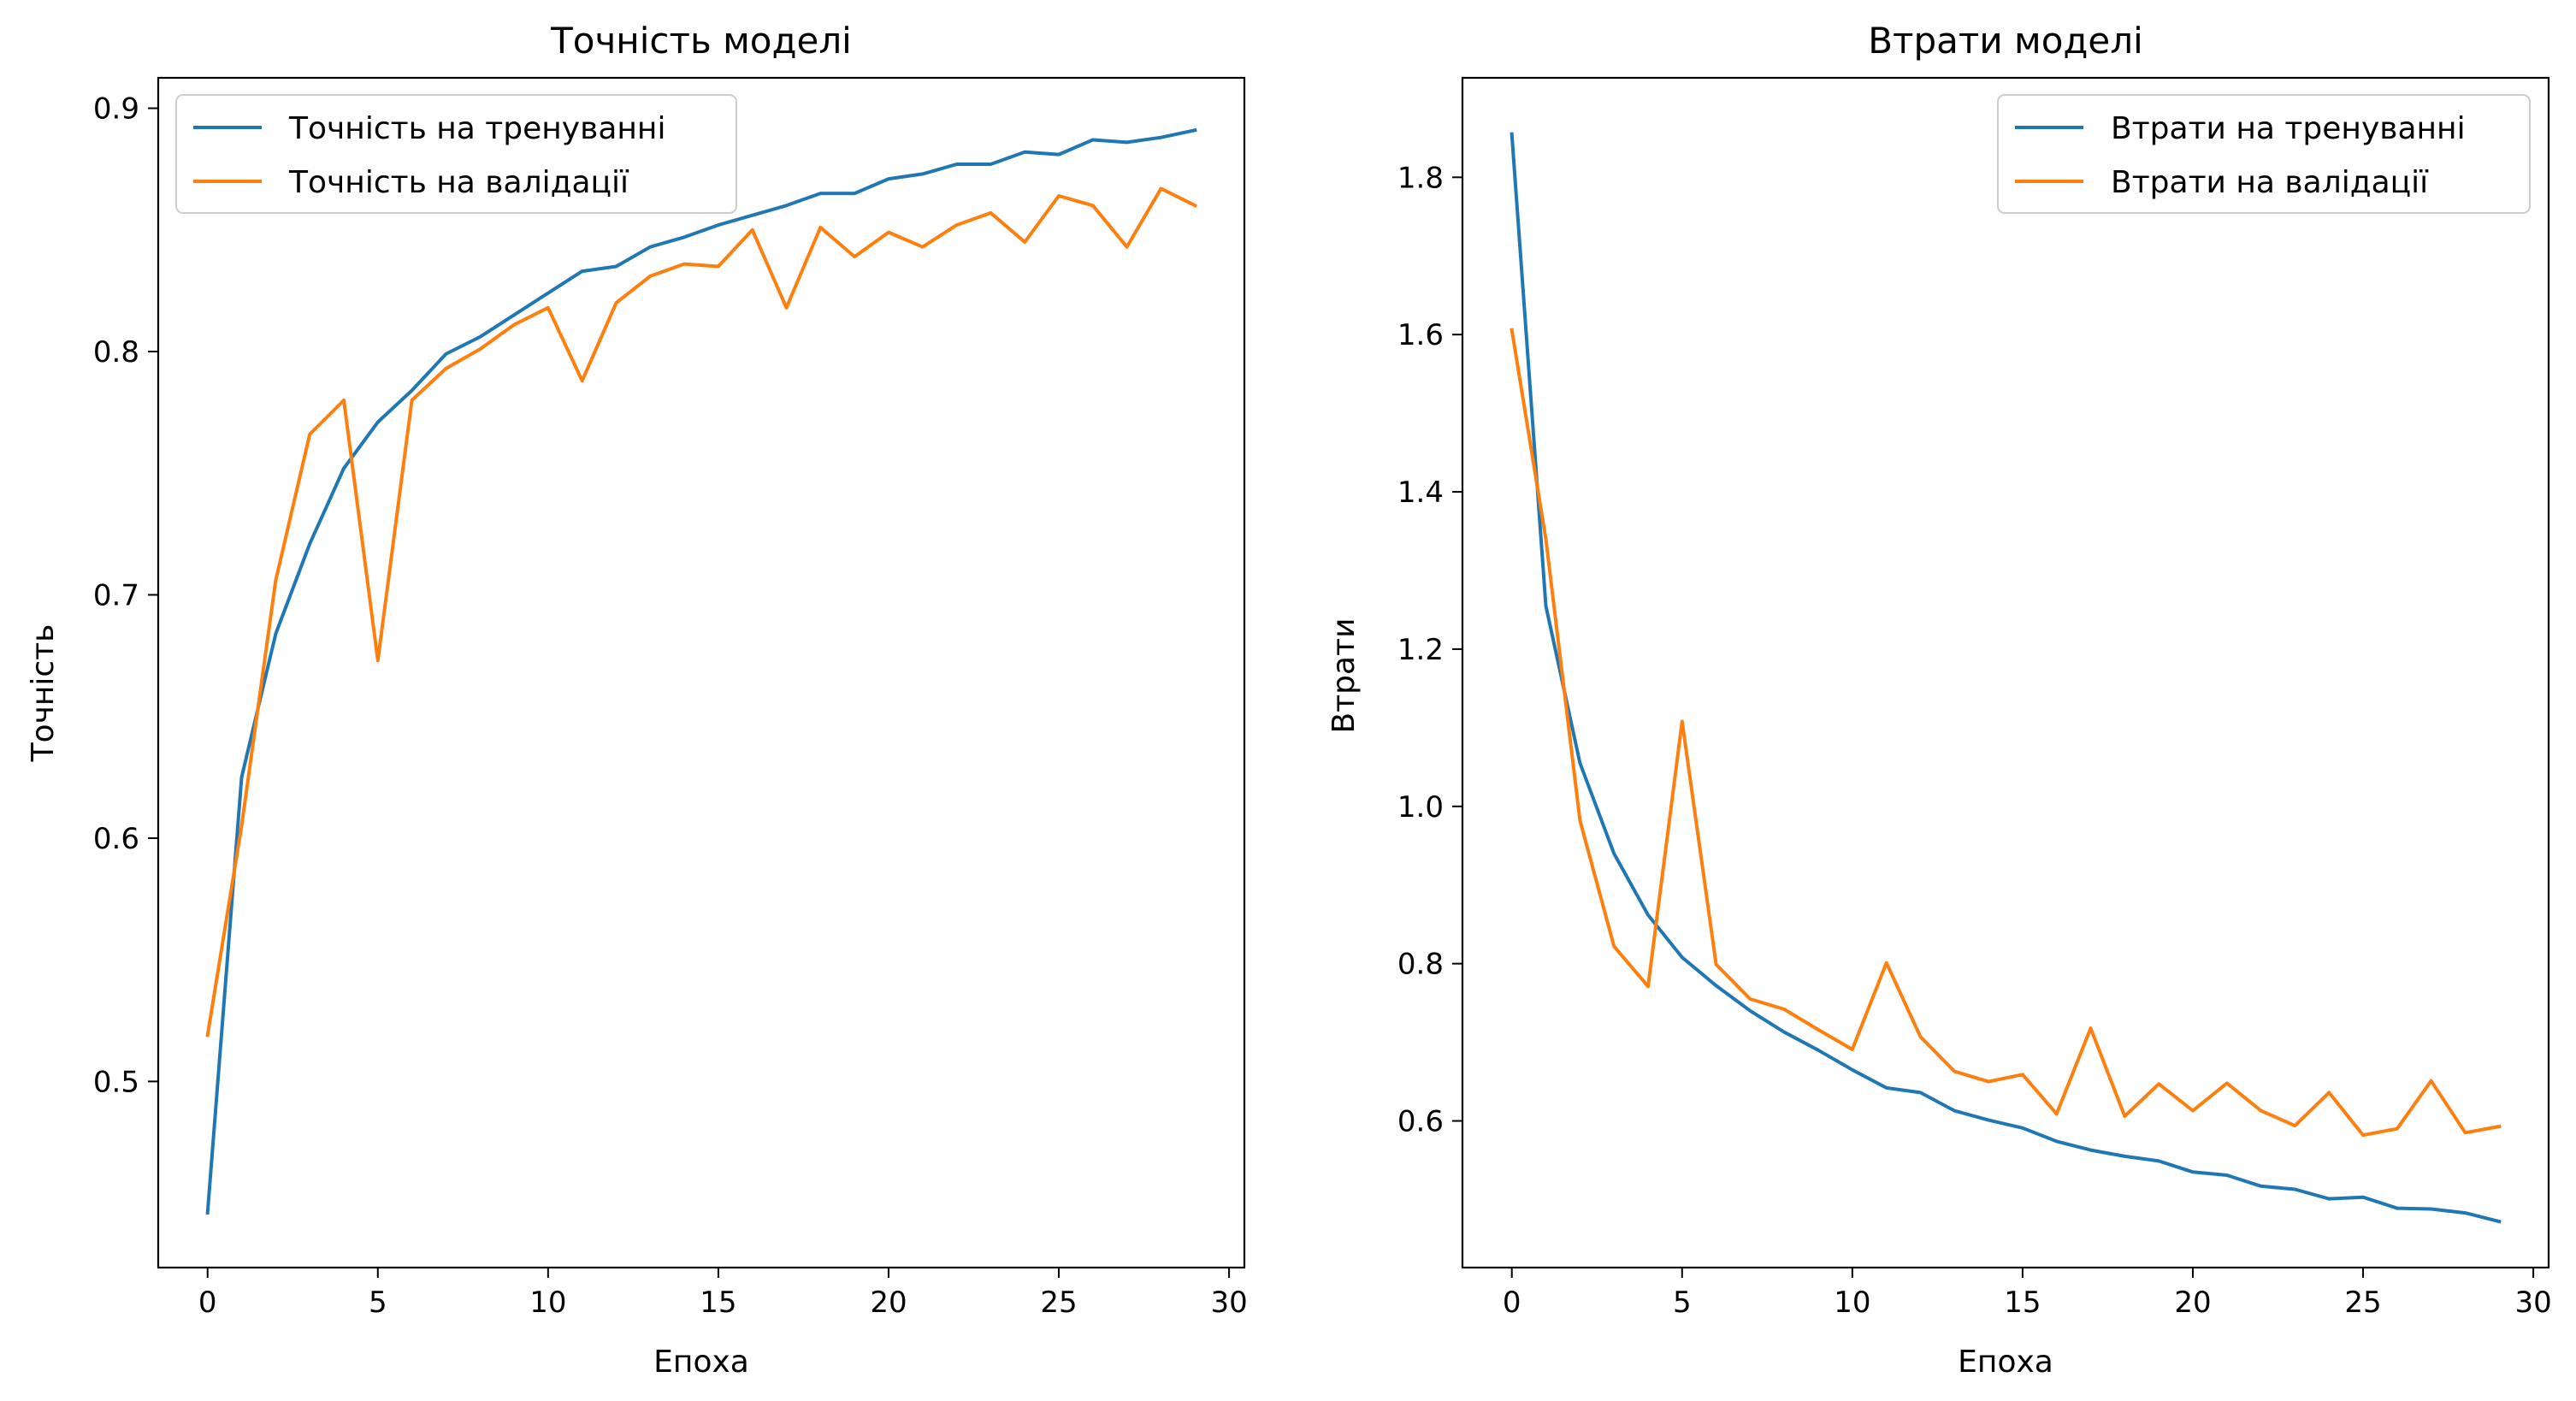  What do you see at coordinates (718, 1303) in the screenshot?
I see `accuracy-x-tick-label: 15` at bounding box center [718, 1303].